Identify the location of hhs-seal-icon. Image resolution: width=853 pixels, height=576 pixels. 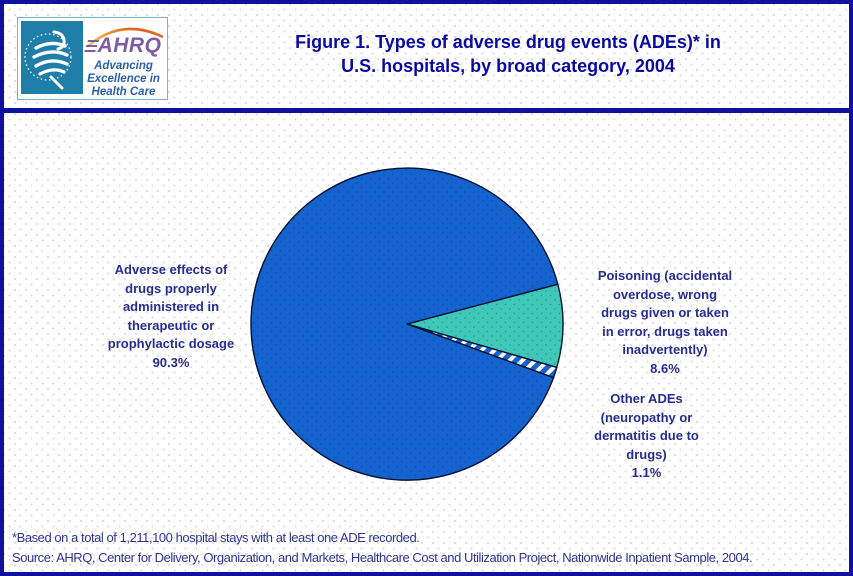
(52, 57).